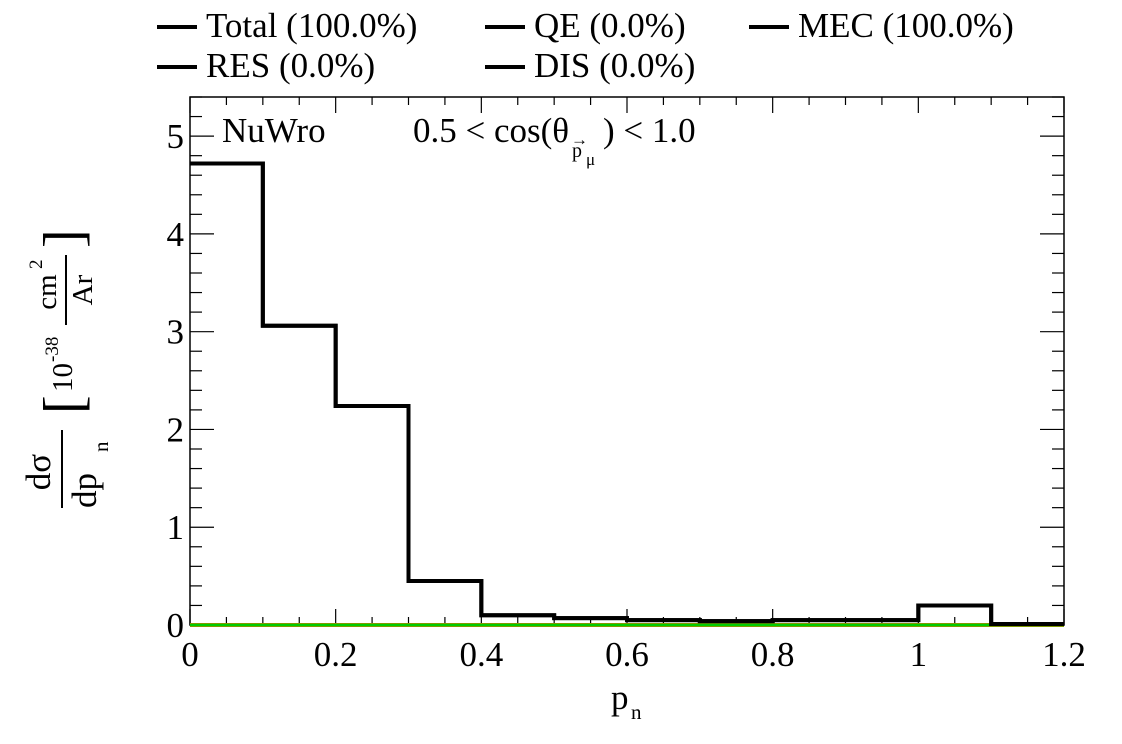 The height and width of the screenshot is (744, 1122). I want to click on x-axis-tick-labels: 0 0.2 0.4 0.6 0.8 1 1.2, so click(633, 654).